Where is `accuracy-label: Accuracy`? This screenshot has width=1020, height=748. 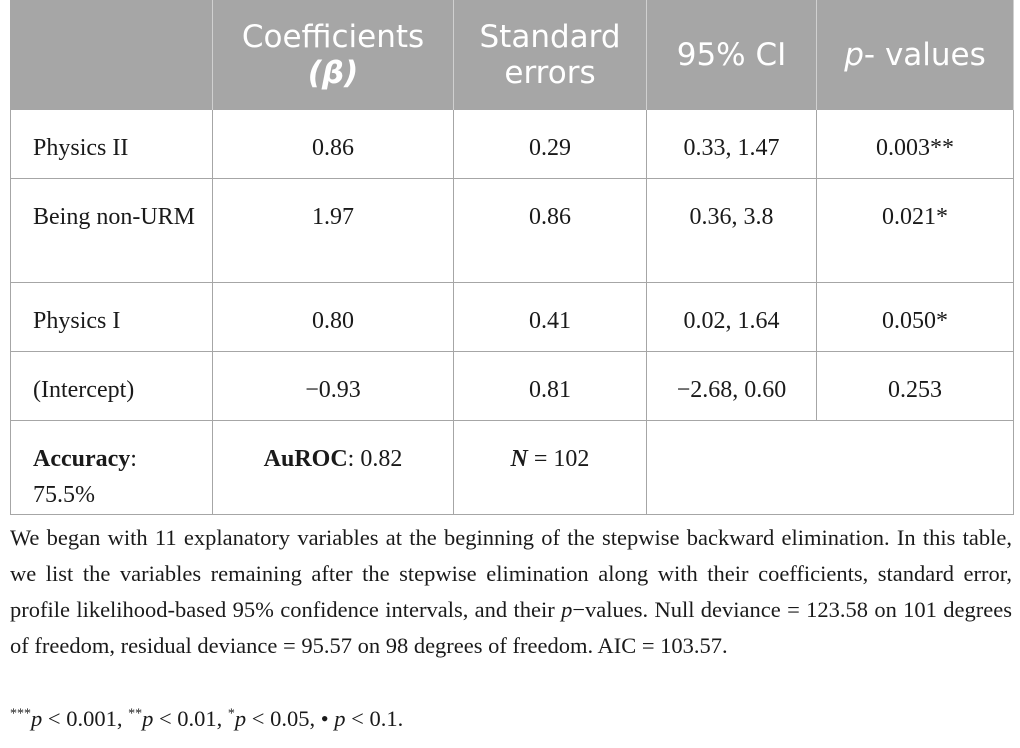
accuracy-label: Accuracy is located at coordinates (82, 459).